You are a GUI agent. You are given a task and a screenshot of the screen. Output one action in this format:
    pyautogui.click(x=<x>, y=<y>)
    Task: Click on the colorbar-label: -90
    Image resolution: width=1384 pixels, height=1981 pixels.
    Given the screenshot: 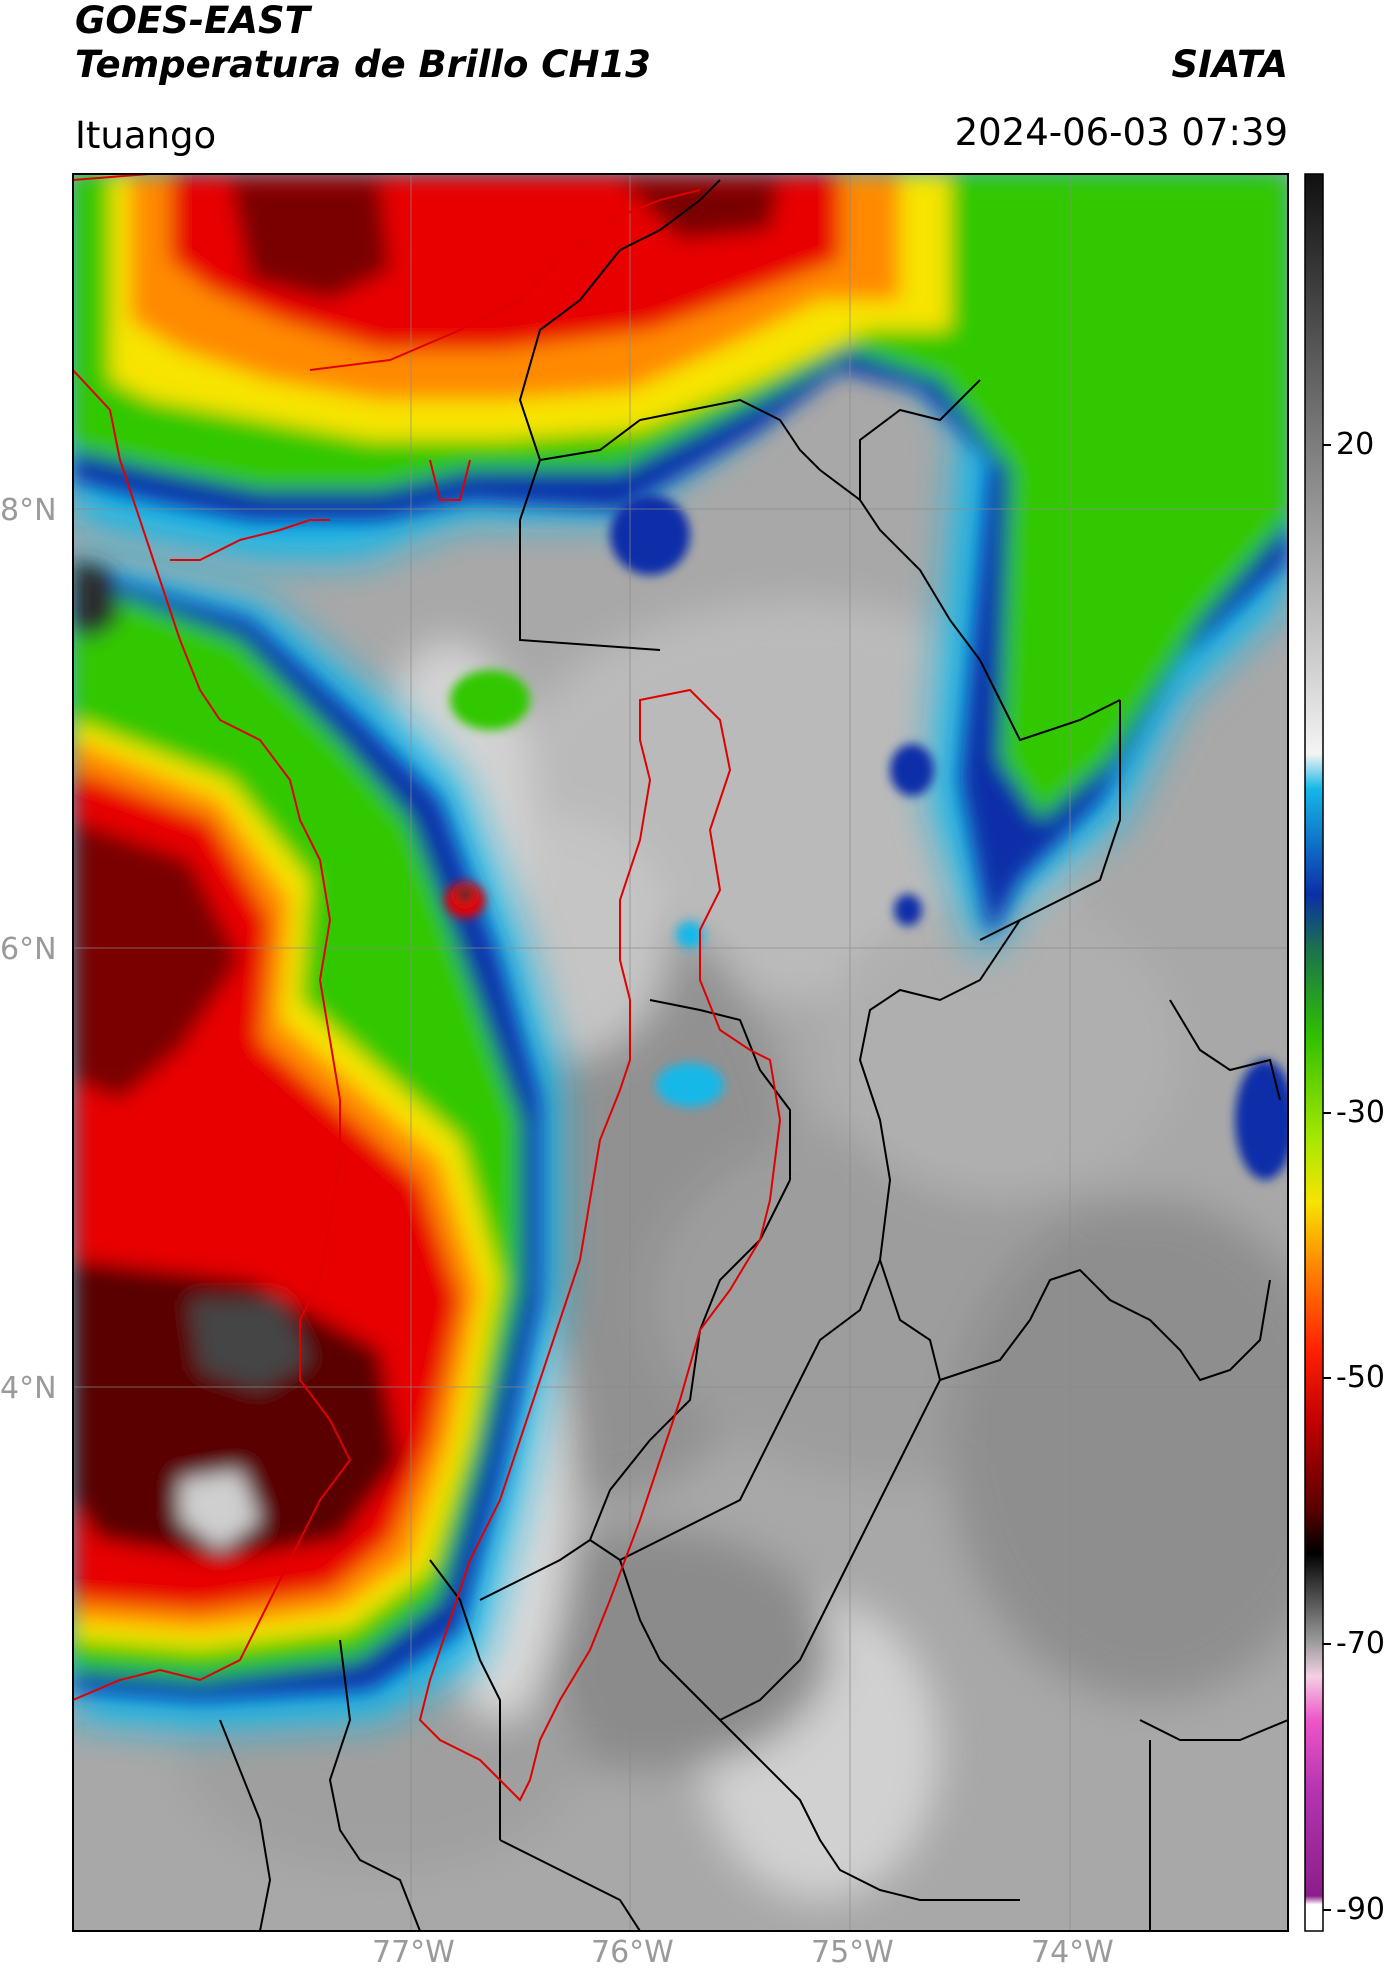 What is the action you would take?
    pyautogui.click(x=1360, y=1909)
    